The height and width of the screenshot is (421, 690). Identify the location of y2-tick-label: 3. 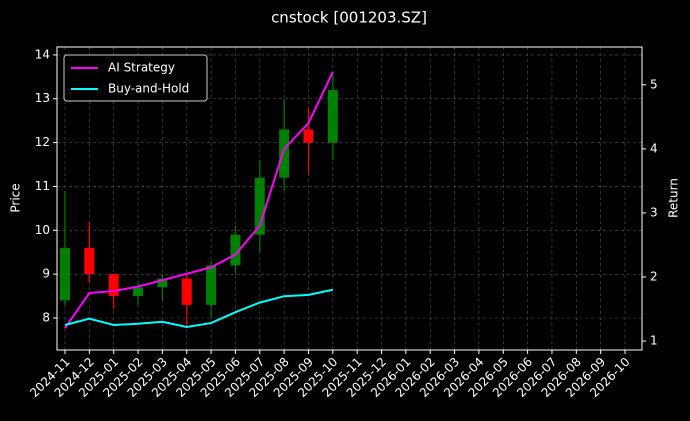
(654, 212).